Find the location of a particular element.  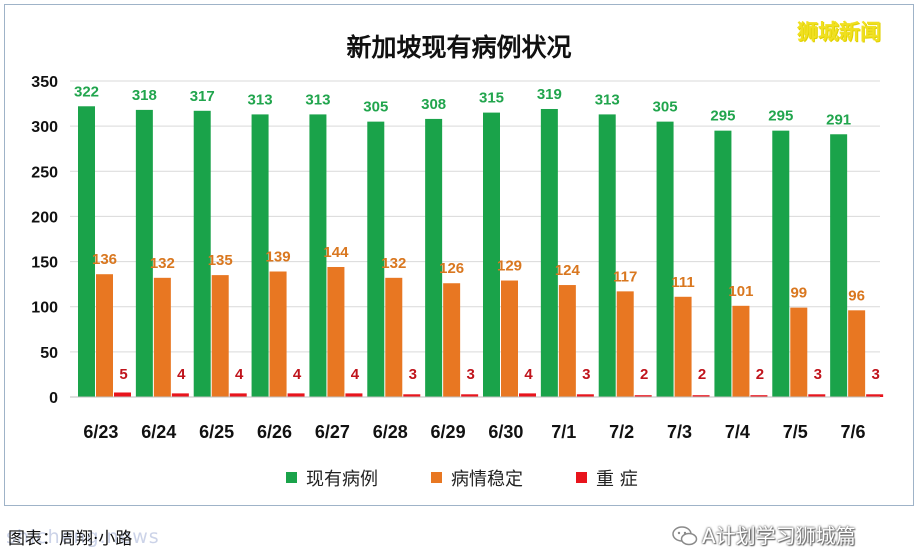

y-tick-label: 50 is located at coordinates (49, 353).